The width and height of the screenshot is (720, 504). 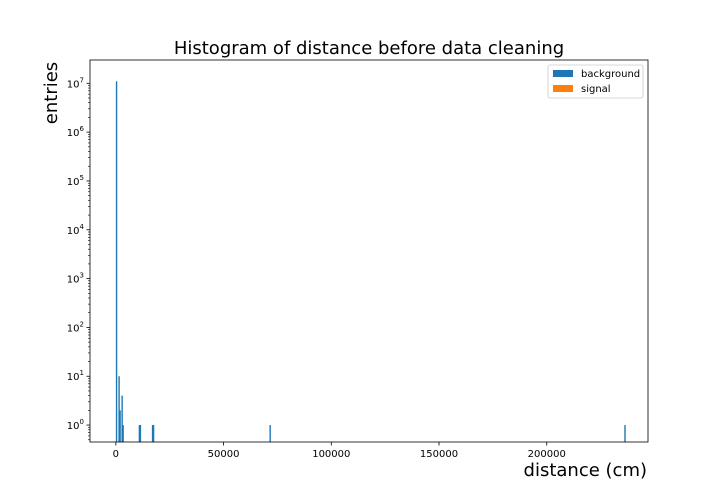 I want to click on x-ticks-group: 0 50000 100000 150000 200000, so click(x=339, y=451).